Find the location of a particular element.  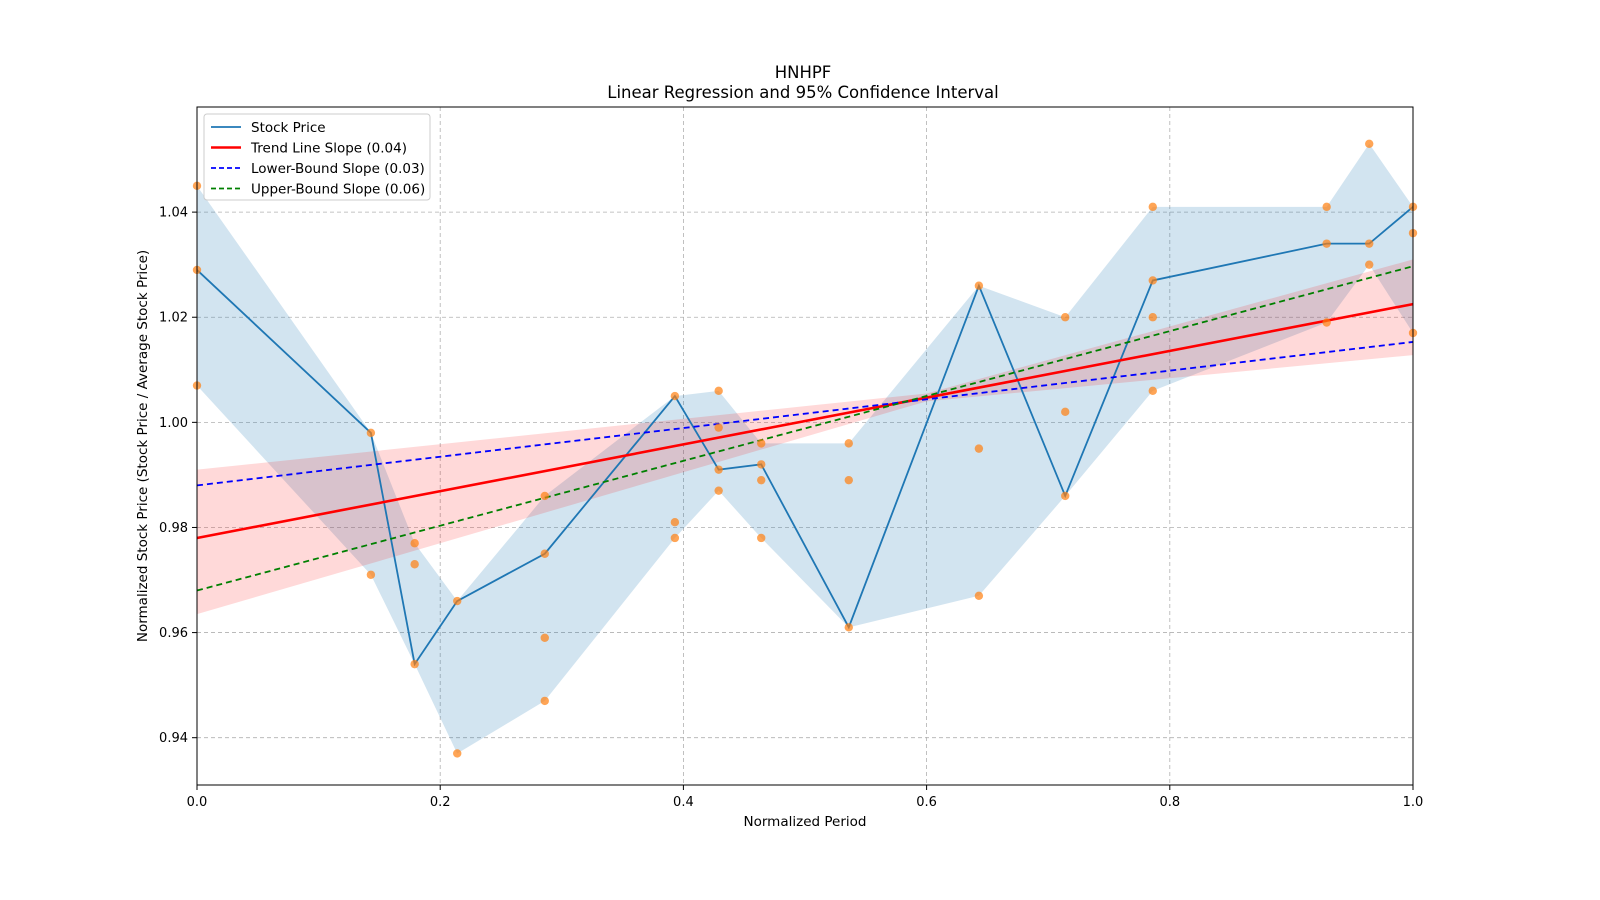

x-axis-label: Normalized Period is located at coordinates (805, 822).